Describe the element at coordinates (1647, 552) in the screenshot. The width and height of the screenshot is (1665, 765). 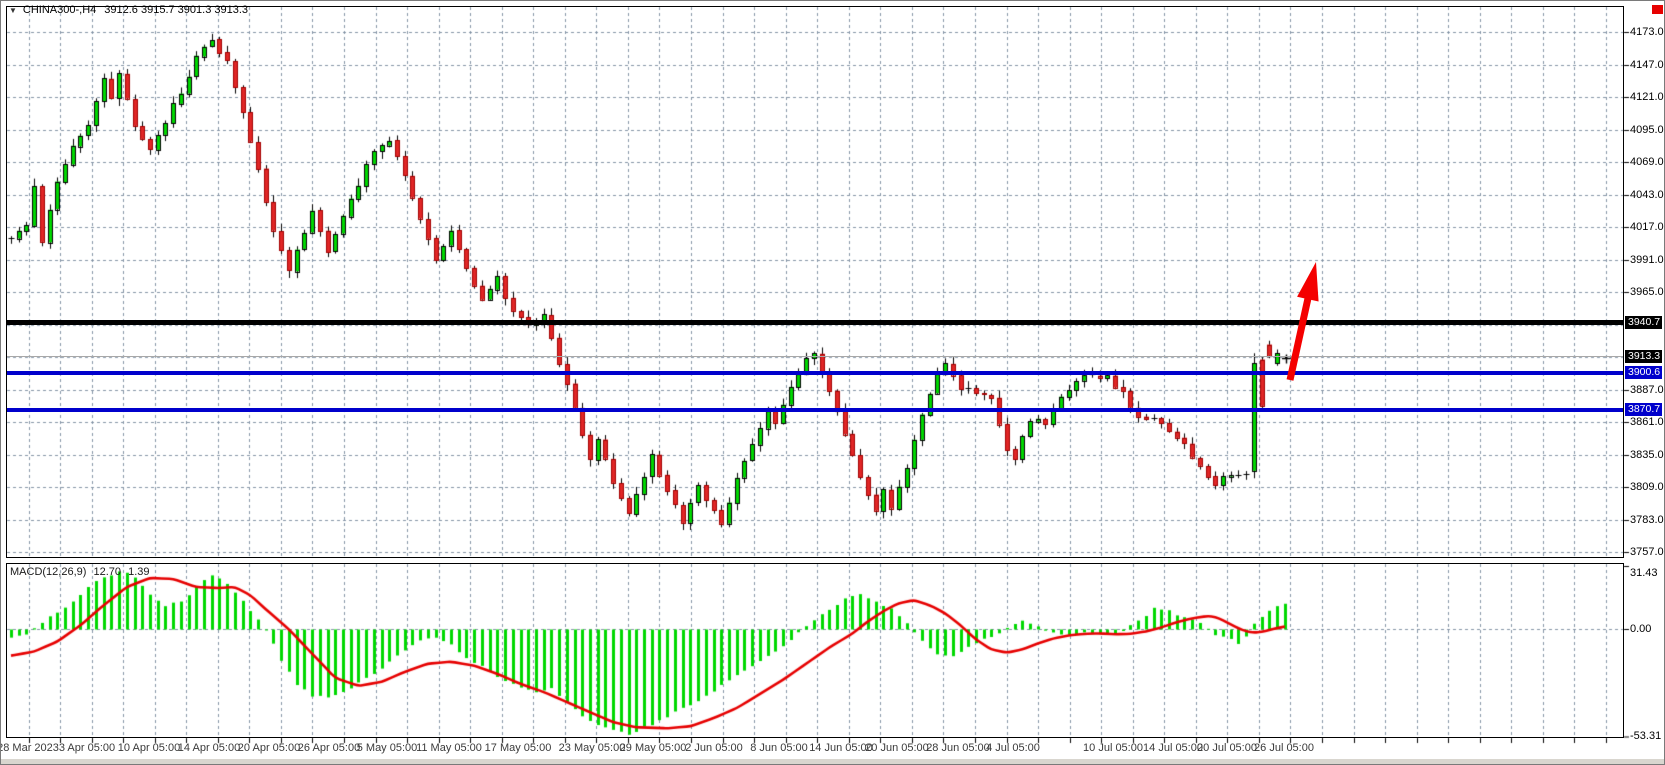
I see `price-axis-label: 3757.0` at that location.